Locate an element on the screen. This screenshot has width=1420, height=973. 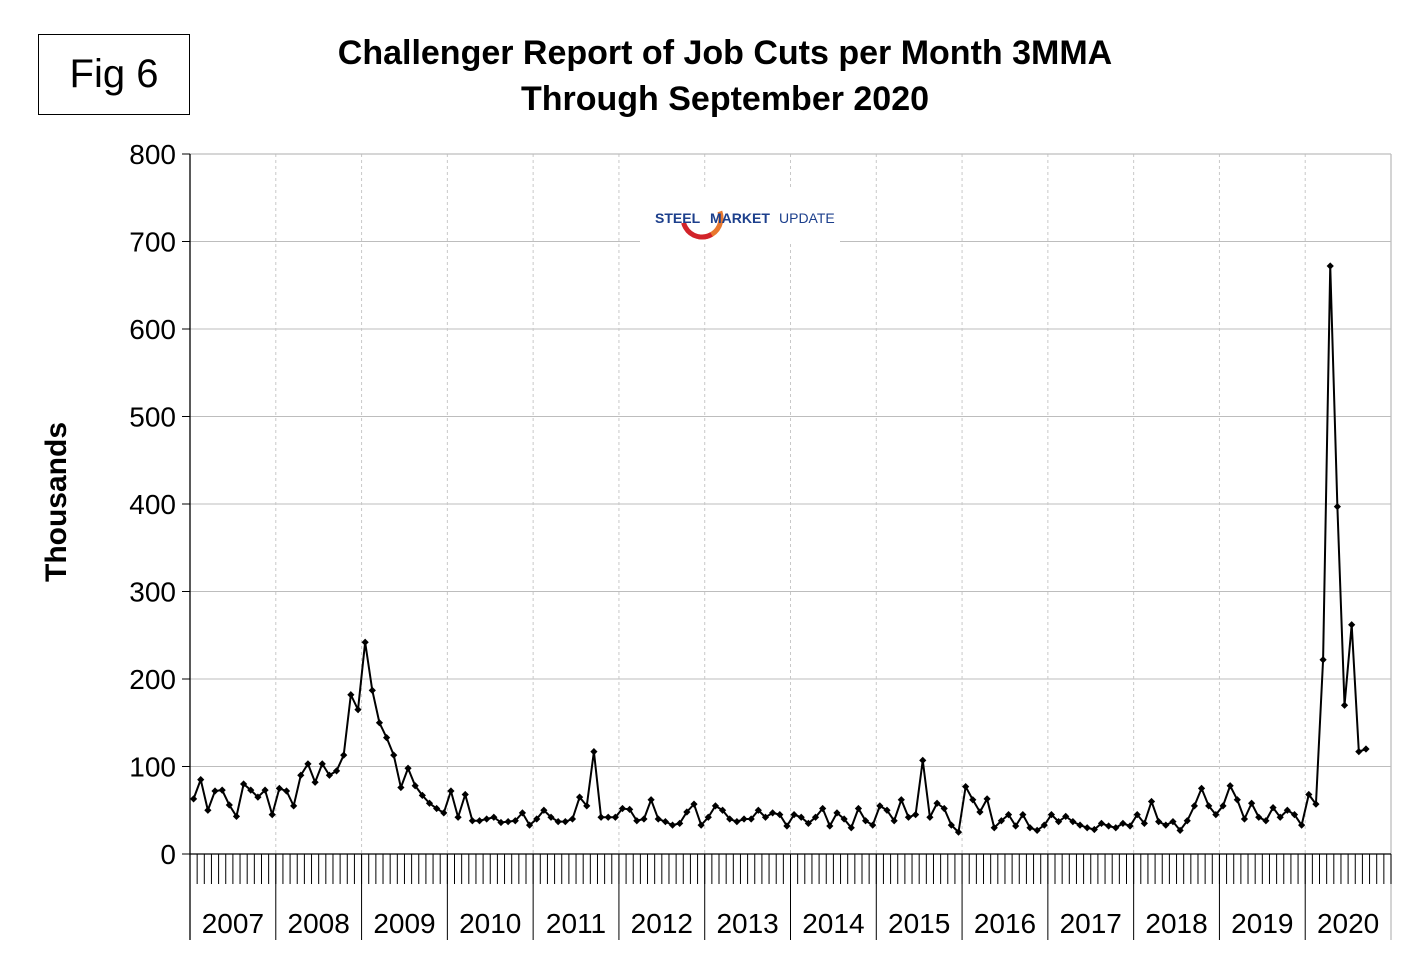
x-year-label: 2020 is located at coordinates (1348, 923).